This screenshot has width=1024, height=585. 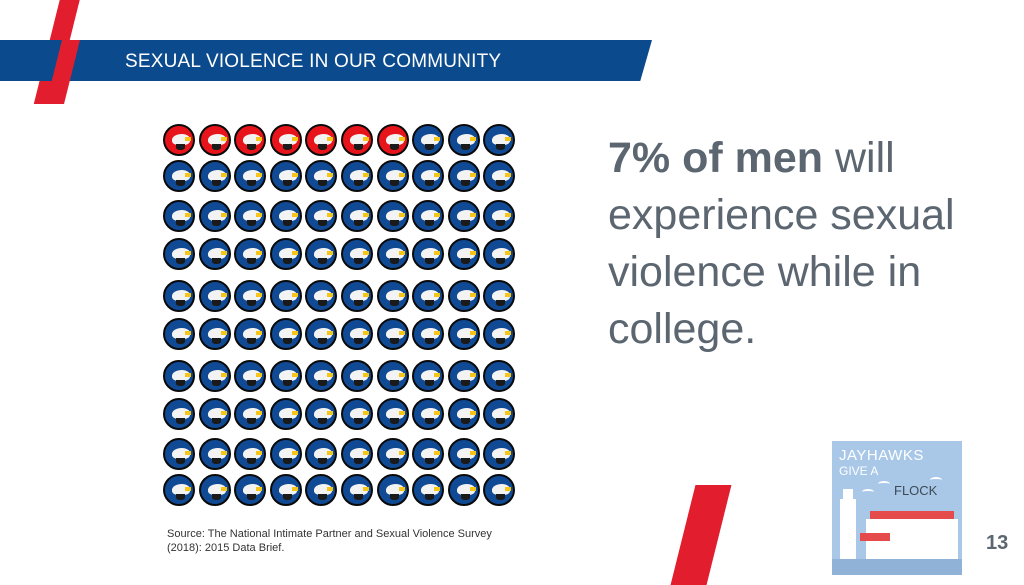 I want to click on logo-ground, so click(x=897, y=567).